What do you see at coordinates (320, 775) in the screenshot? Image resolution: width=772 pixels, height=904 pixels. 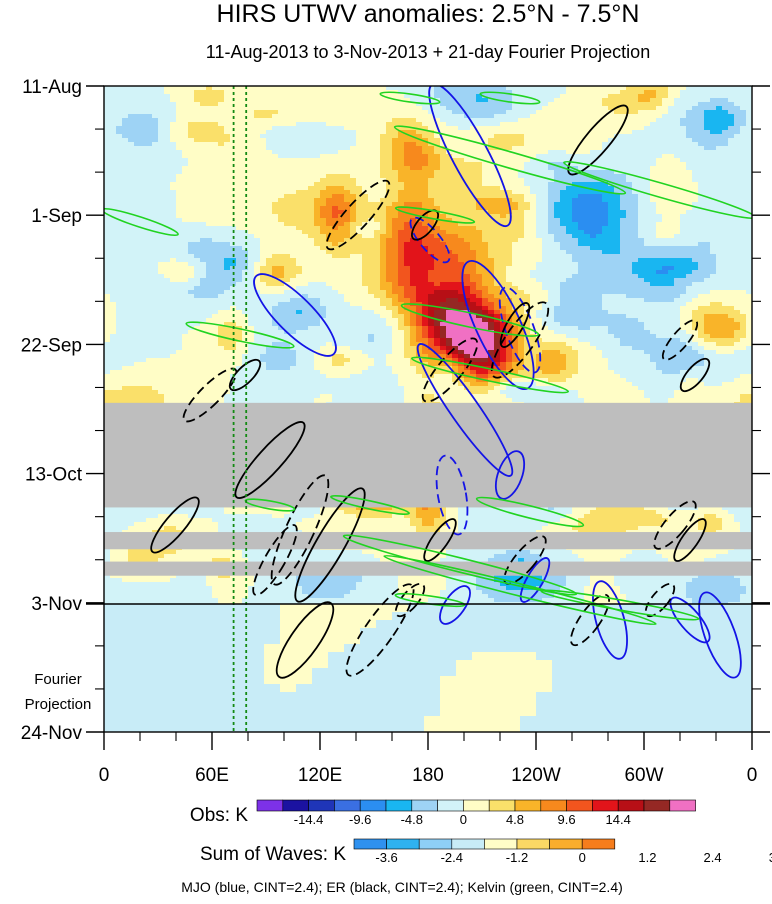 I see `x-tick-label-2: 120E` at bounding box center [320, 775].